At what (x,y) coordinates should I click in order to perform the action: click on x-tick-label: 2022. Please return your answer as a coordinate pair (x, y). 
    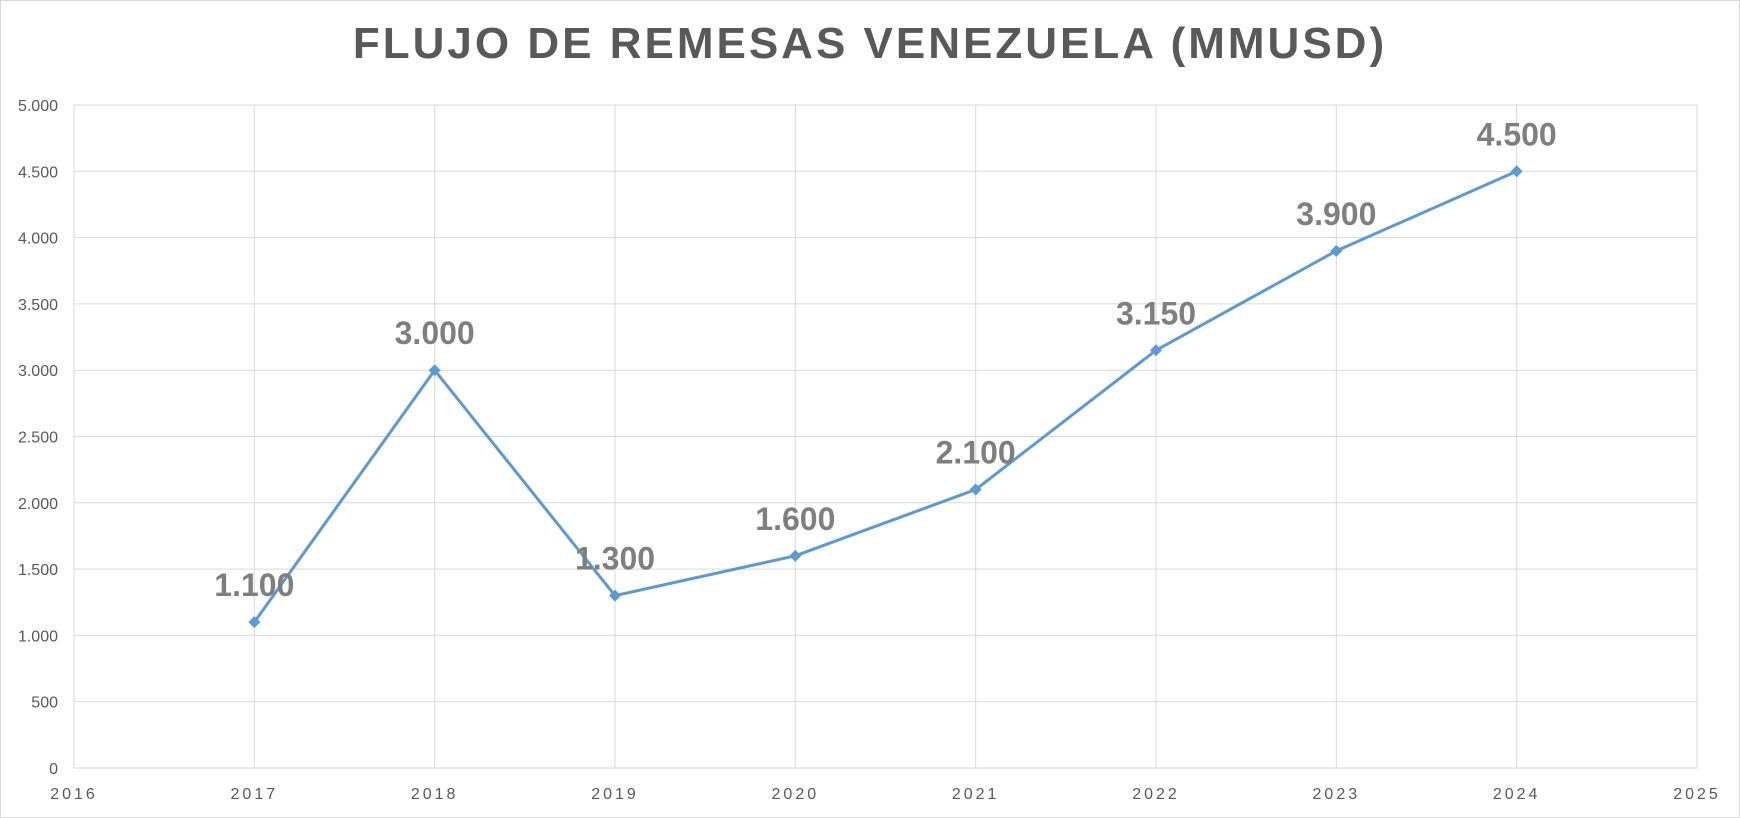
    Looking at the image, I should click on (1156, 794).